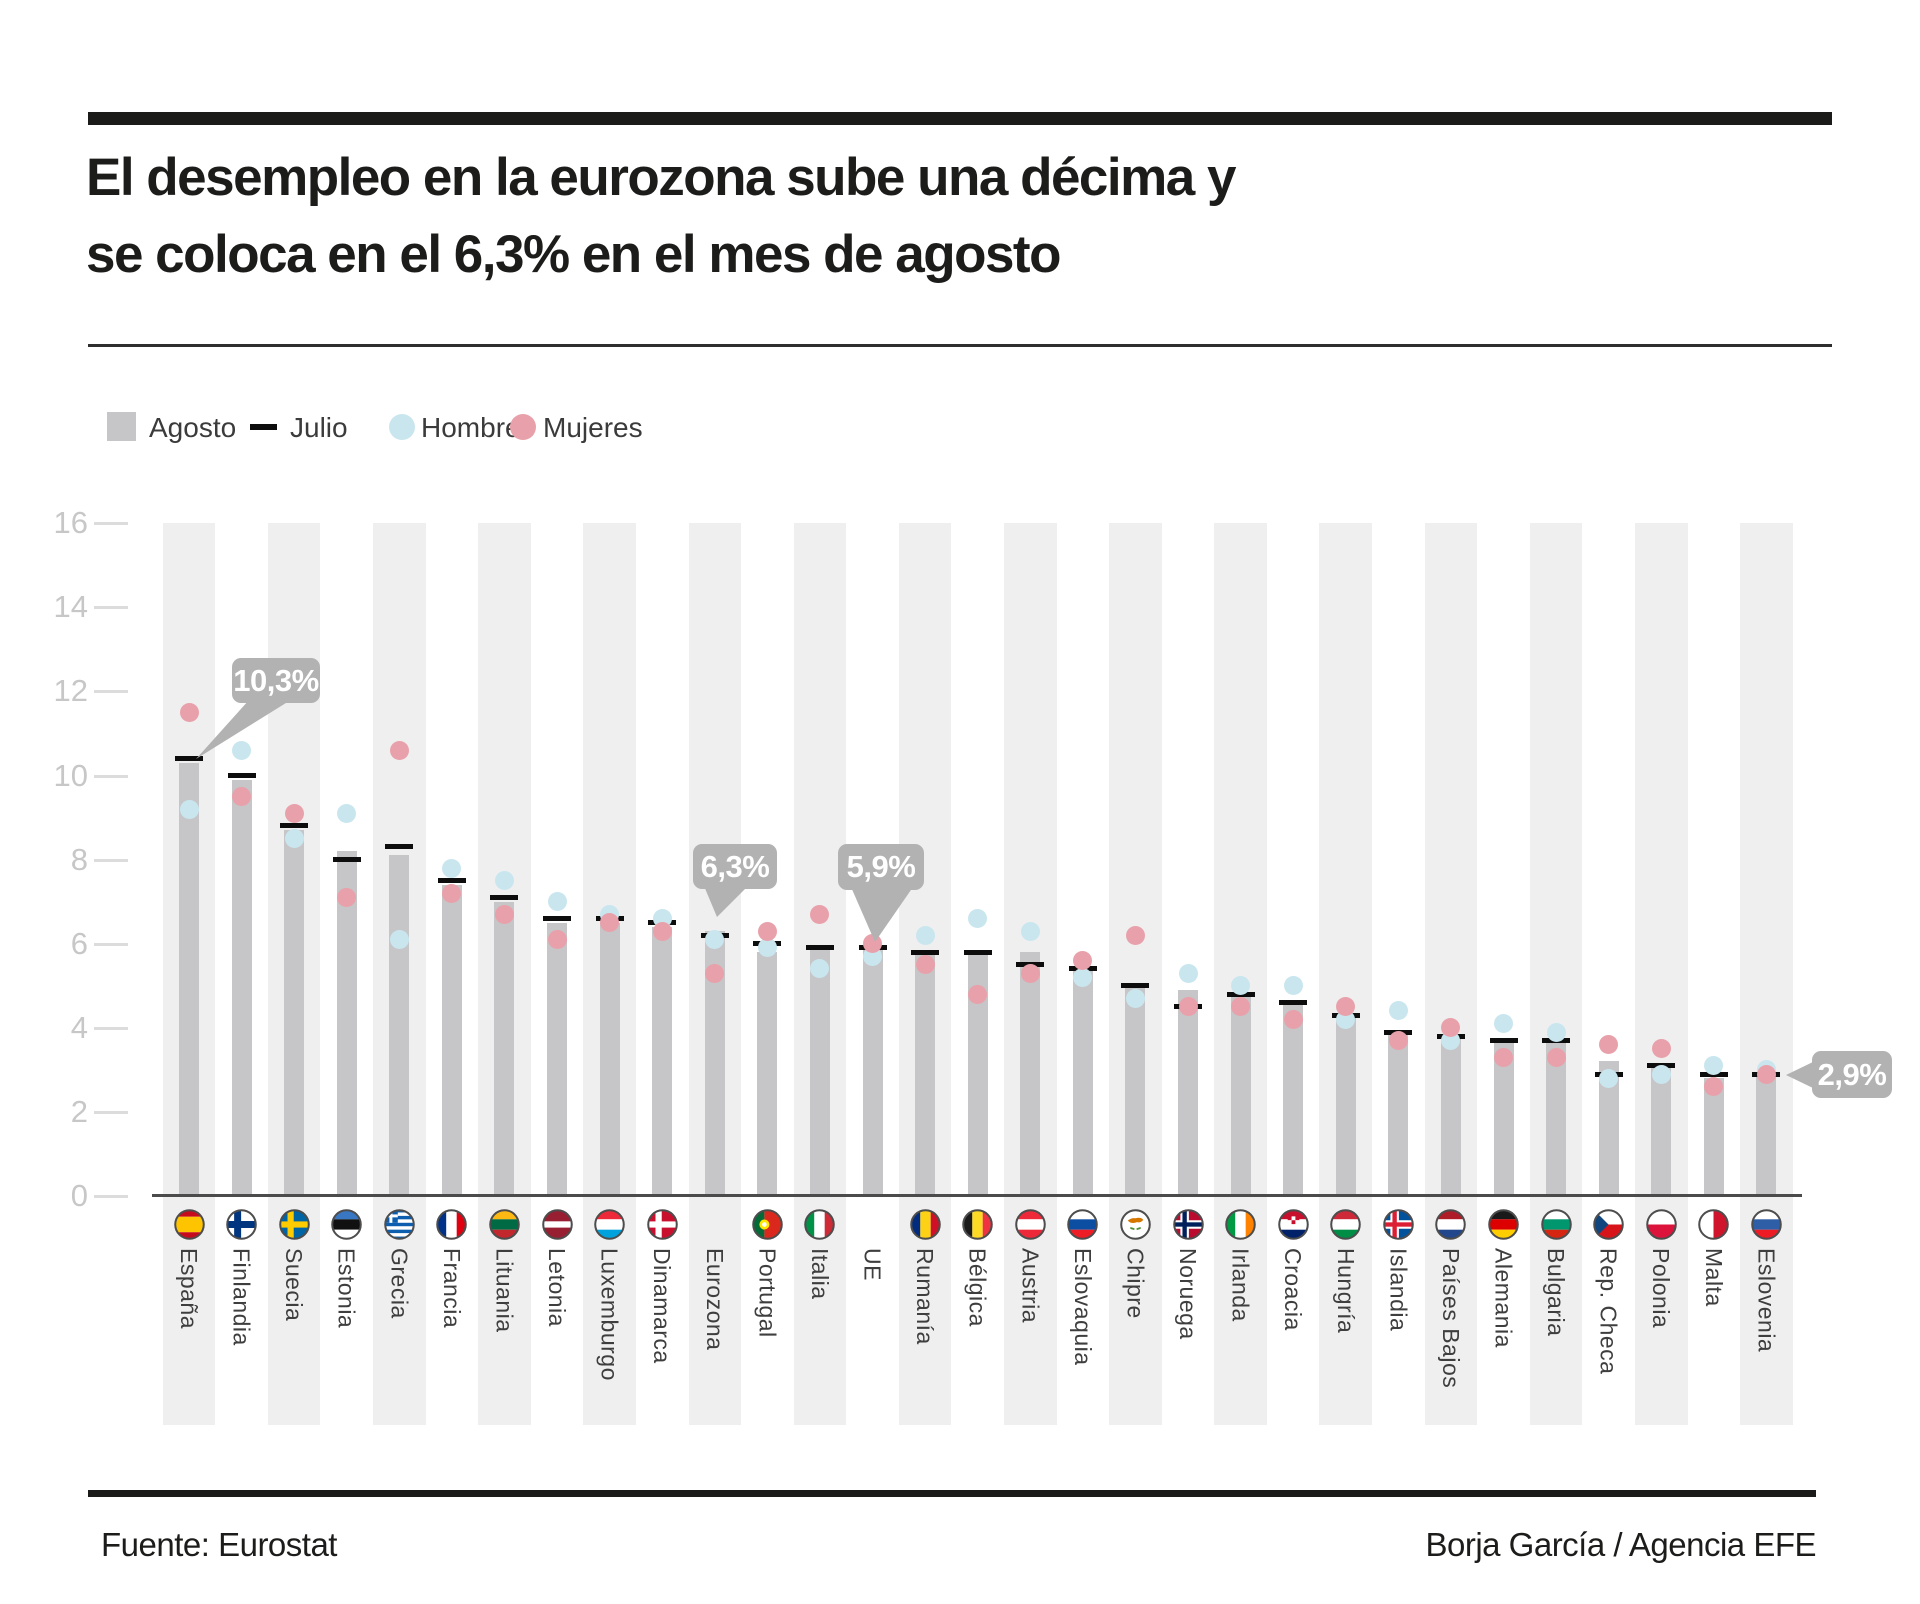 Image resolution: width=1920 pixels, height=1604 pixels. Describe the element at coordinates (593, 427) in the screenshot. I see `legend-label-mujeres: Mujeres` at that location.